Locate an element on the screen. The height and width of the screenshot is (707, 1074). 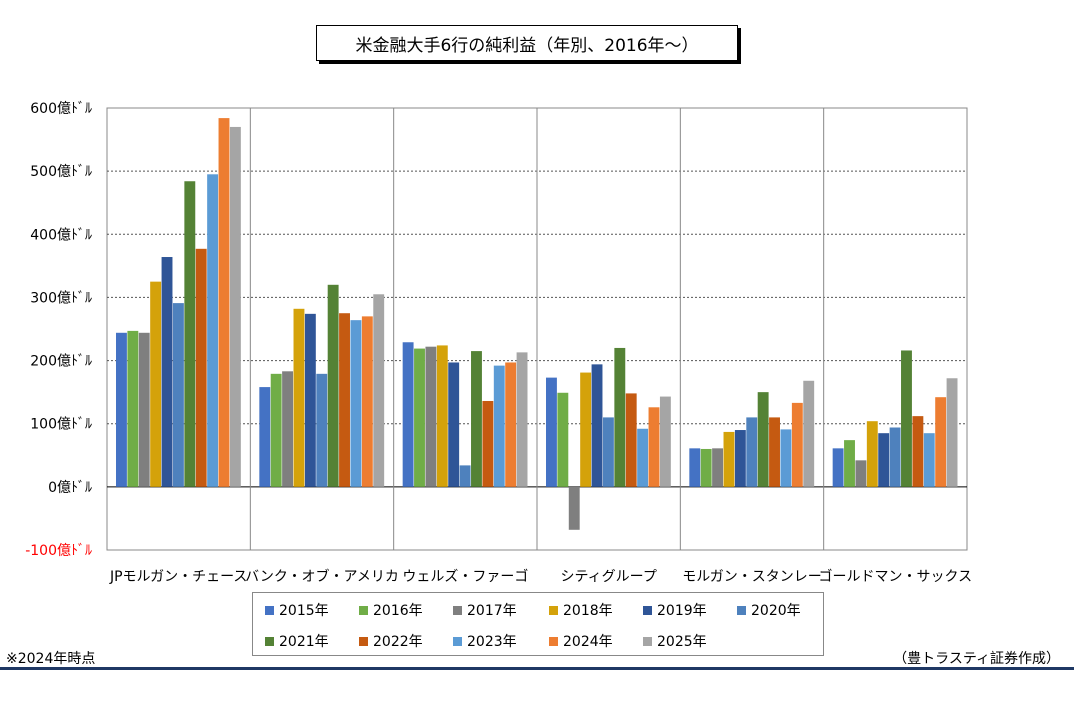
legend-label: 2020年 is located at coordinates (776, 611).